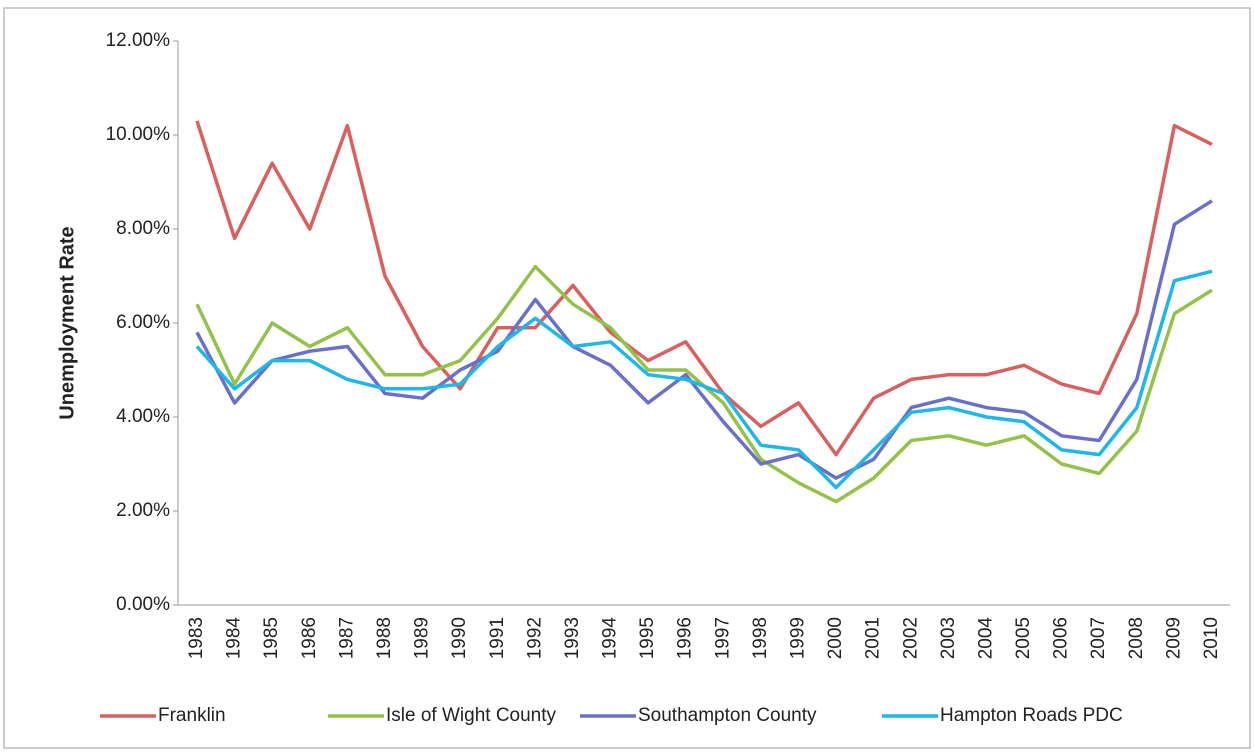 This screenshot has width=1254, height=752. What do you see at coordinates (143, 322) in the screenshot?
I see `y-tick-label: 6.00%` at bounding box center [143, 322].